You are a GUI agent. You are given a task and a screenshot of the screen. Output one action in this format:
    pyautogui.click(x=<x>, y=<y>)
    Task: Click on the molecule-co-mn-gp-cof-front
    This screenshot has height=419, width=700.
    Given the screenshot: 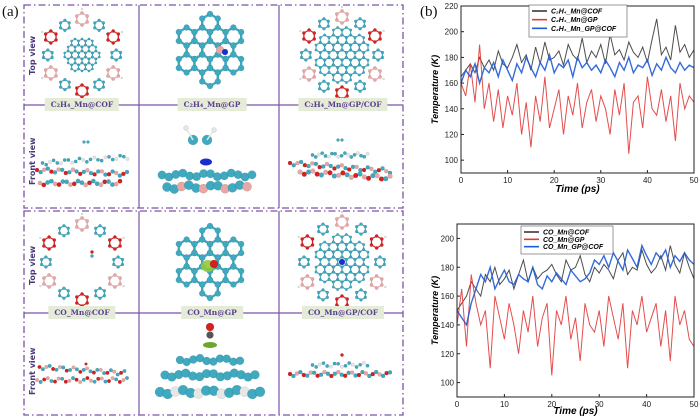 What is the action you would take?
    pyautogui.click(x=340, y=366)
    